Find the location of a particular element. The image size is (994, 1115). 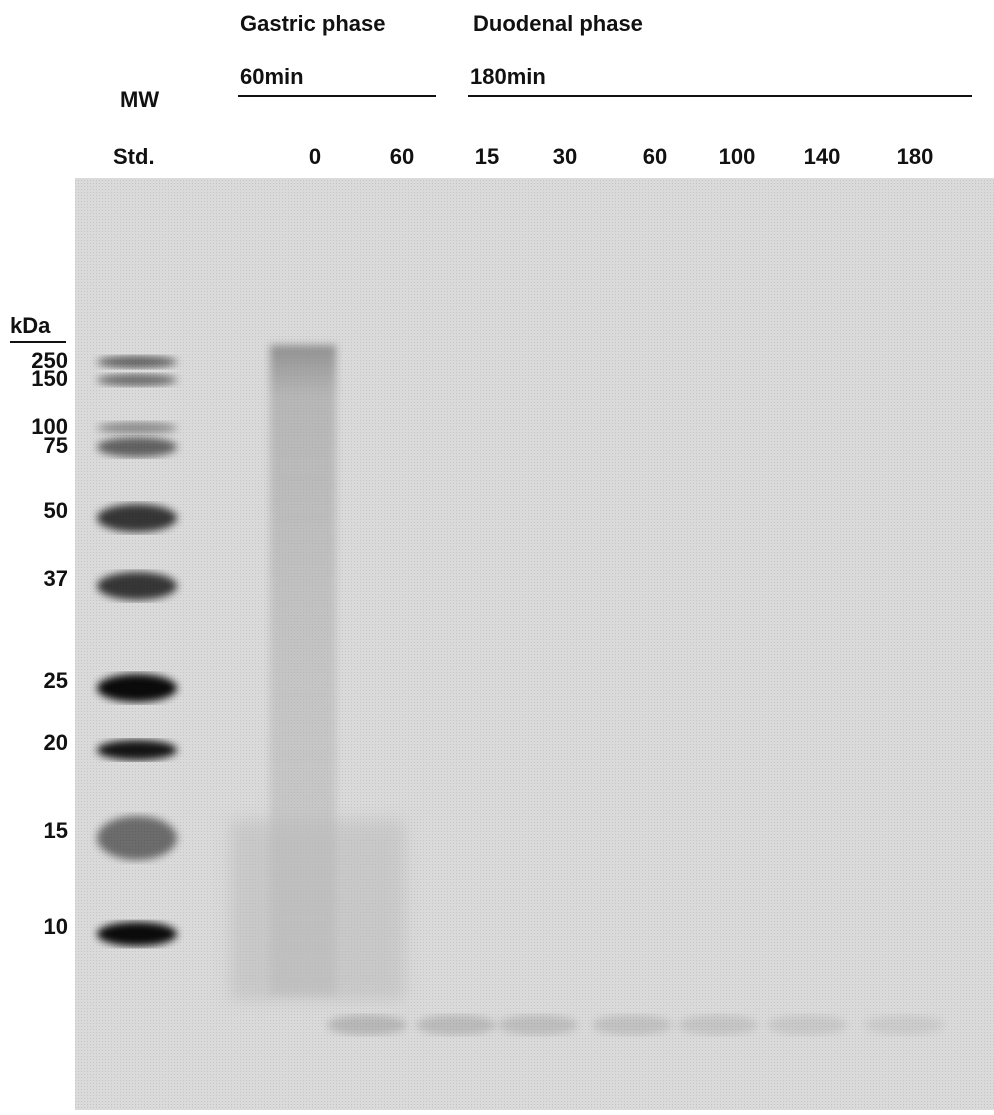

lane-label: 15 is located at coordinates (487, 156).